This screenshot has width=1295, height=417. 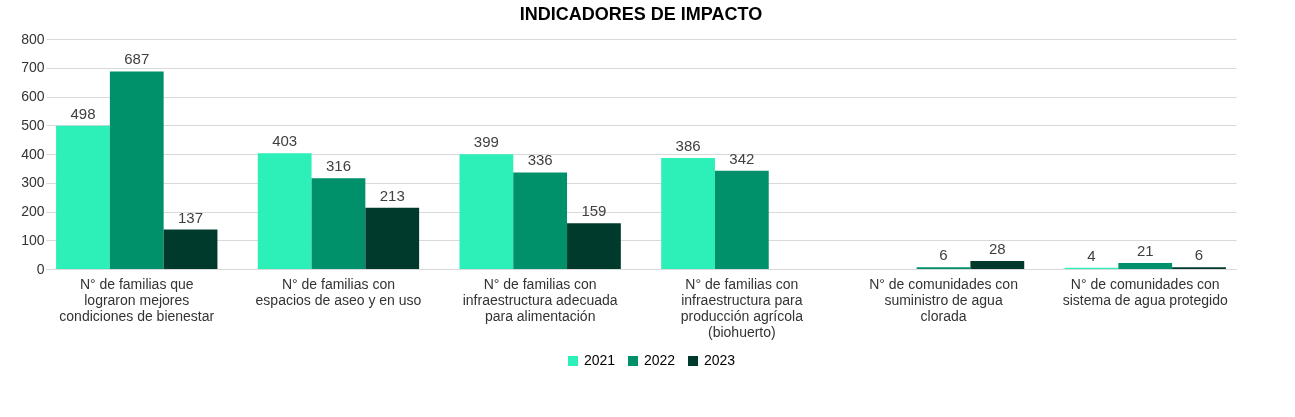 I want to click on data-label: 336, so click(x=540, y=160).